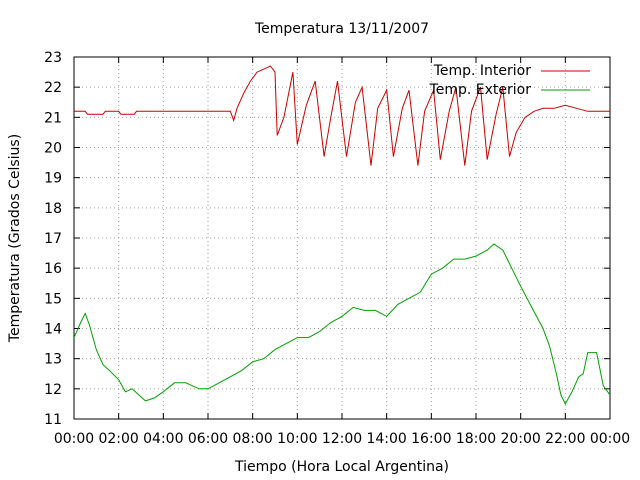  Describe the element at coordinates (297, 439) in the screenshot. I see `x-tick-label: 10:00` at that location.